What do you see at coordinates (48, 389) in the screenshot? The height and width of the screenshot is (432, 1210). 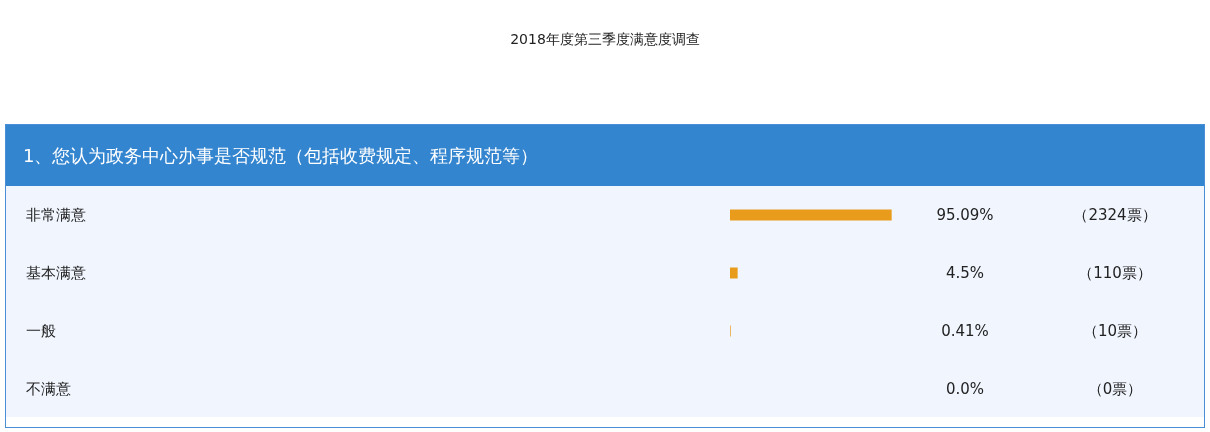 I see `y-tick-label: 不满意` at bounding box center [48, 389].